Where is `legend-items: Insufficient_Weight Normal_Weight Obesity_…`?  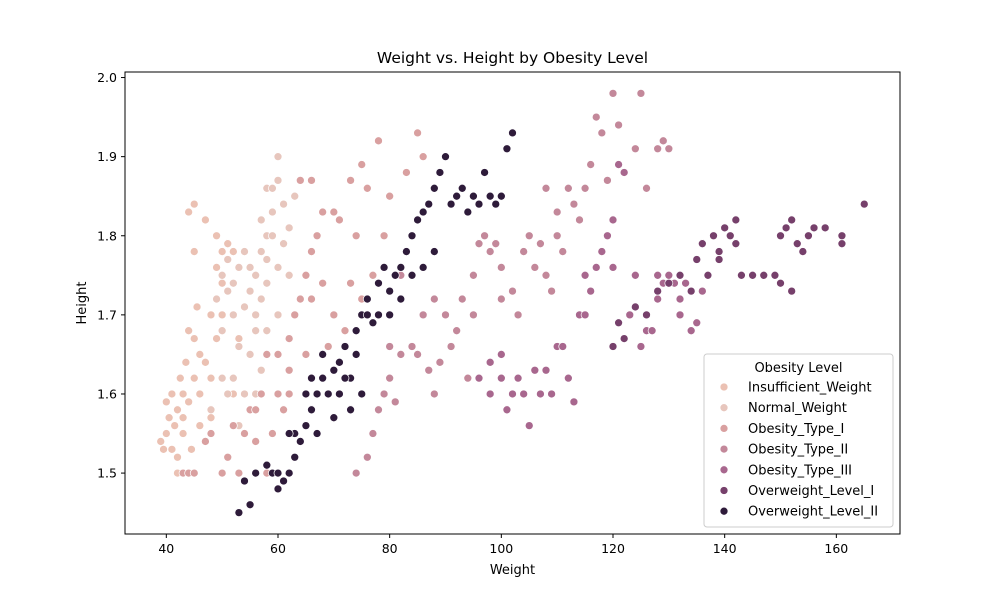 legend-items: Insufficient_Weight Normal_Weight Obesity_… is located at coordinates (798, 450).